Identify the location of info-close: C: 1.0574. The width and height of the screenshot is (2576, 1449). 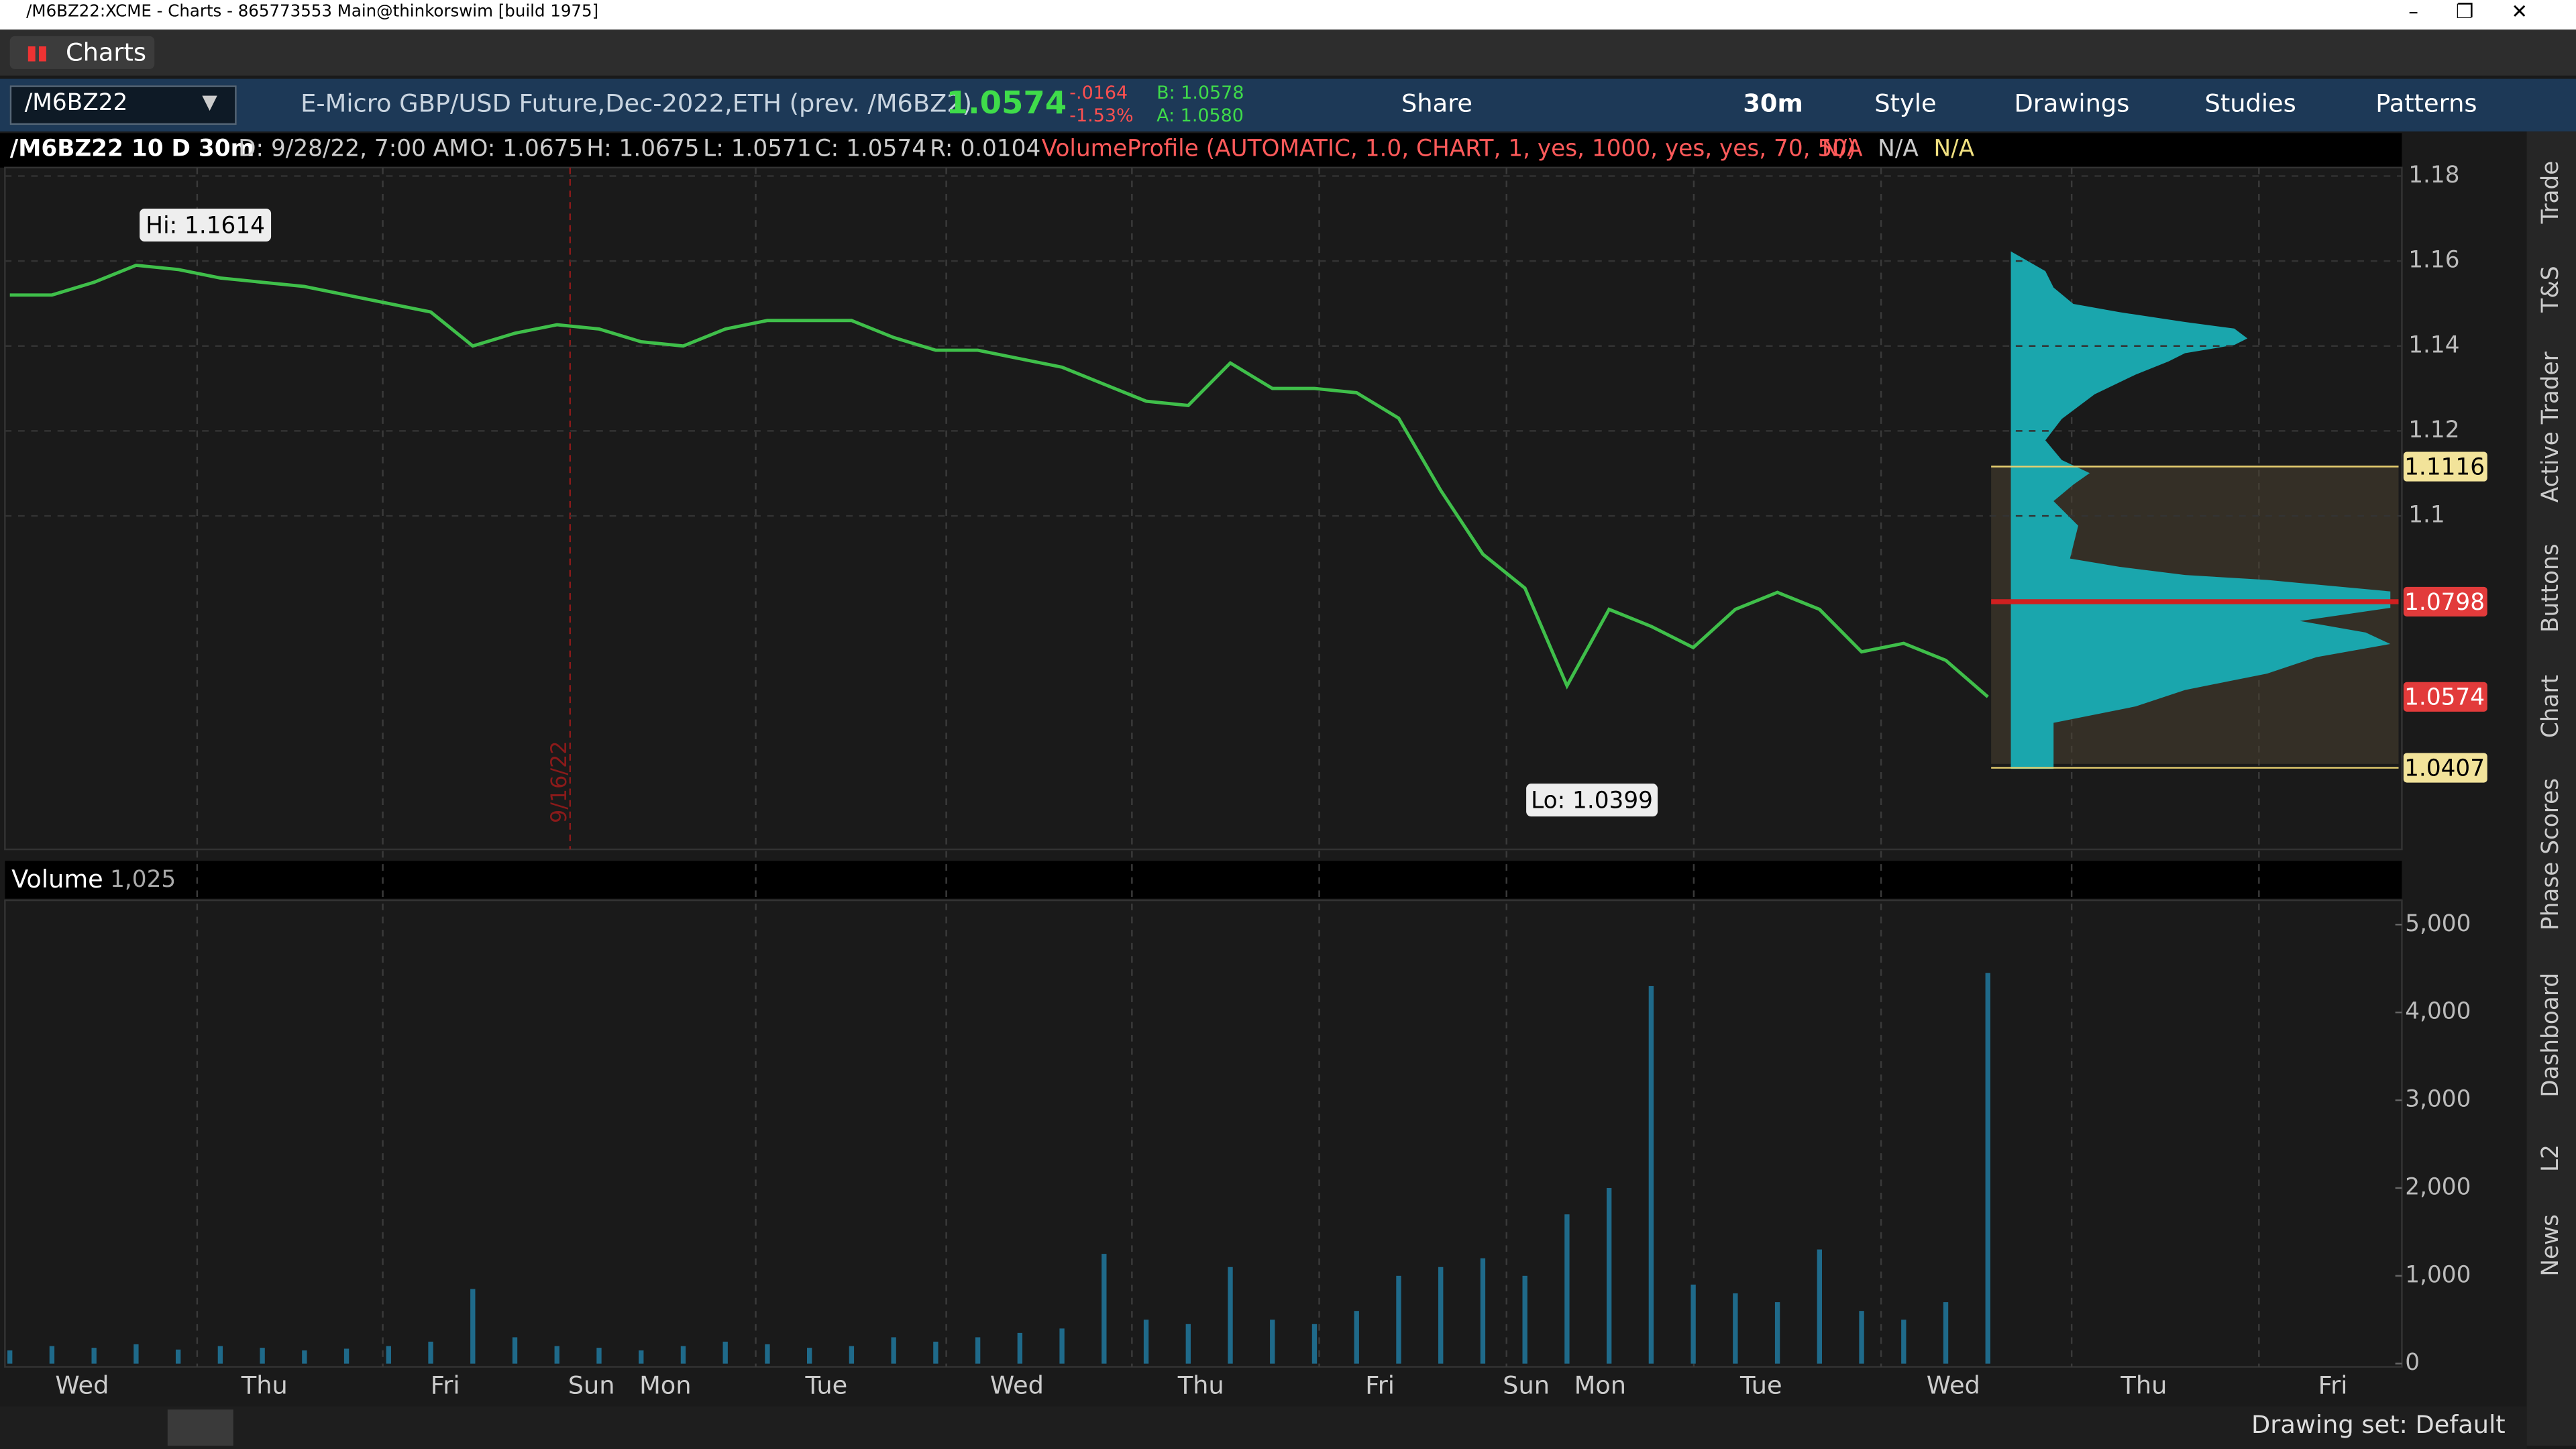
(870, 149).